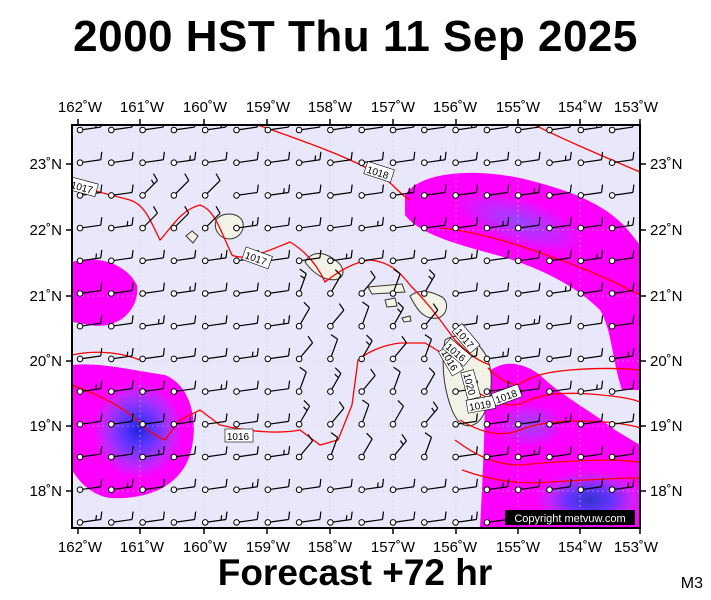 The image size is (711, 600). Describe the element at coordinates (45, 164) in the screenshot. I see `lat-label-left-23: 23˚N` at that location.